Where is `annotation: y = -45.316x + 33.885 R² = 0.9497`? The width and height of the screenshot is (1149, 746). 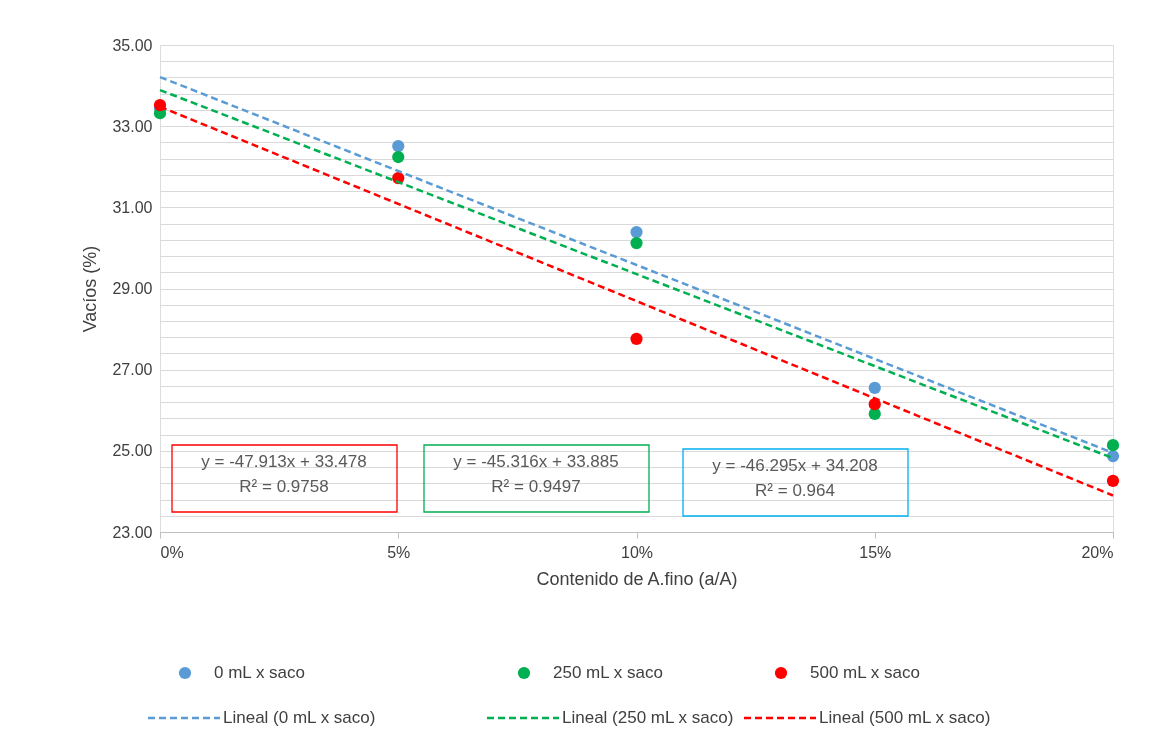 annotation: y = -45.316x + 33.885 R² = 0.9497 is located at coordinates (536, 474).